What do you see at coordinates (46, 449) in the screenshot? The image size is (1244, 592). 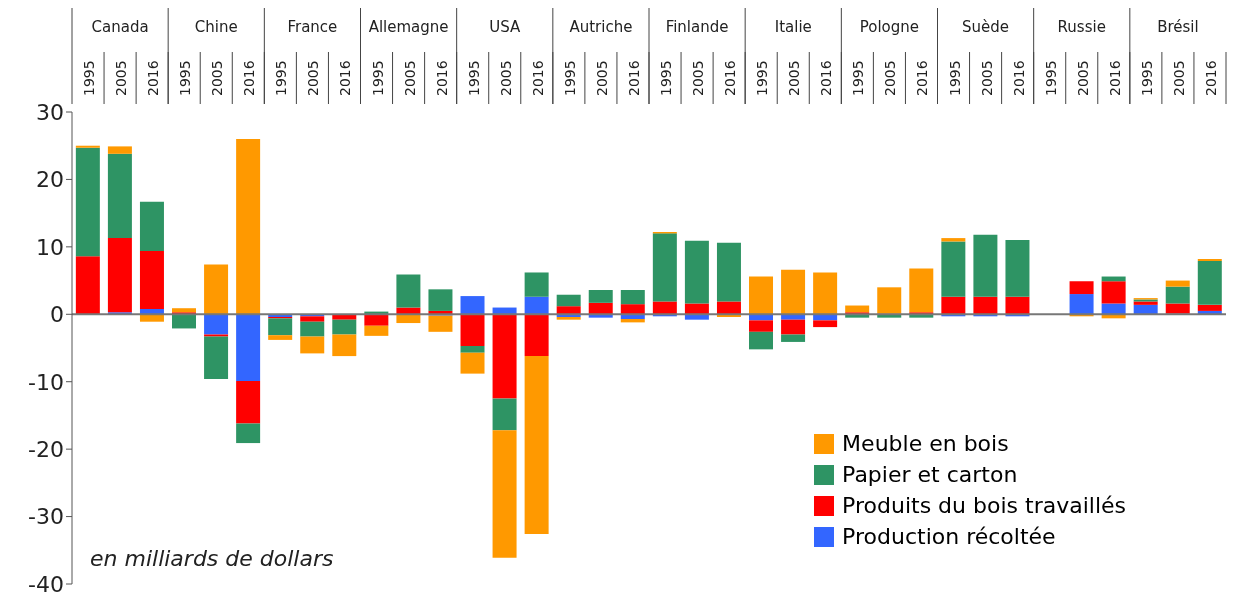 I see `y-tick-label: -20` at bounding box center [46, 449].